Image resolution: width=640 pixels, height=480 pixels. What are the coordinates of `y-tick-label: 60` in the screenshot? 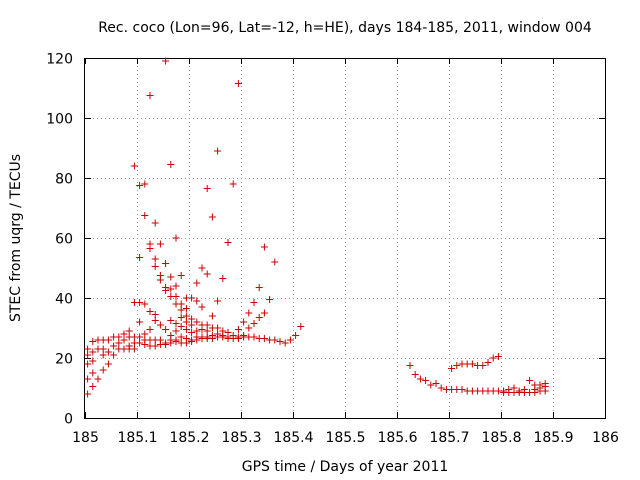 It's located at (64, 240).